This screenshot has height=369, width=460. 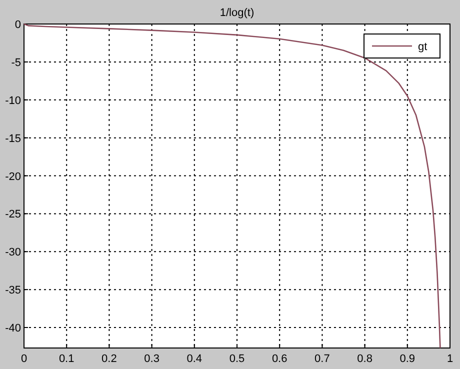 What do you see at coordinates (13, 138) in the screenshot?
I see `y-tick-label: -15` at bounding box center [13, 138].